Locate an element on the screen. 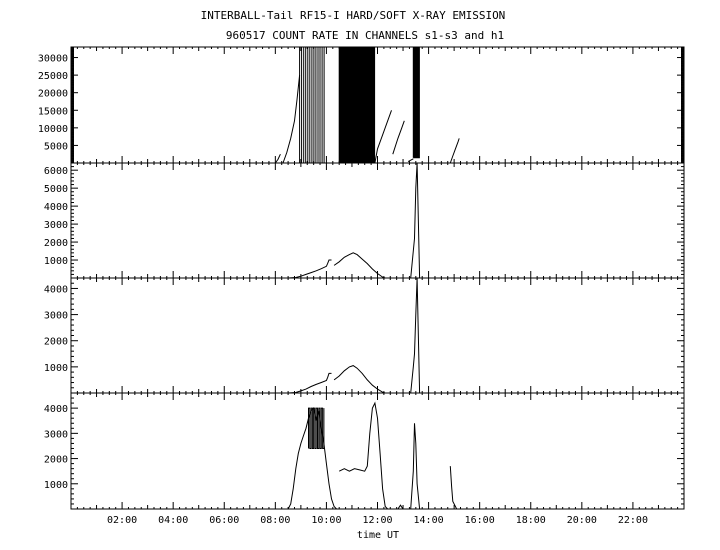  y-tick-label: 10000 is located at coordinates (53, 129).